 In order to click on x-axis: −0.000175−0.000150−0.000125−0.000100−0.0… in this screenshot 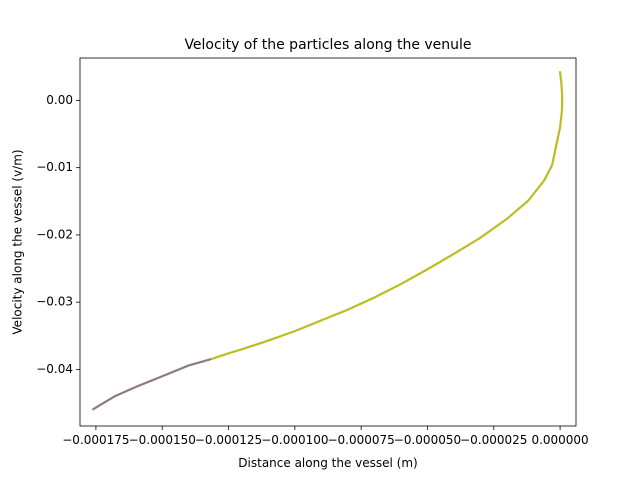, I will do `click(325, 436)`.